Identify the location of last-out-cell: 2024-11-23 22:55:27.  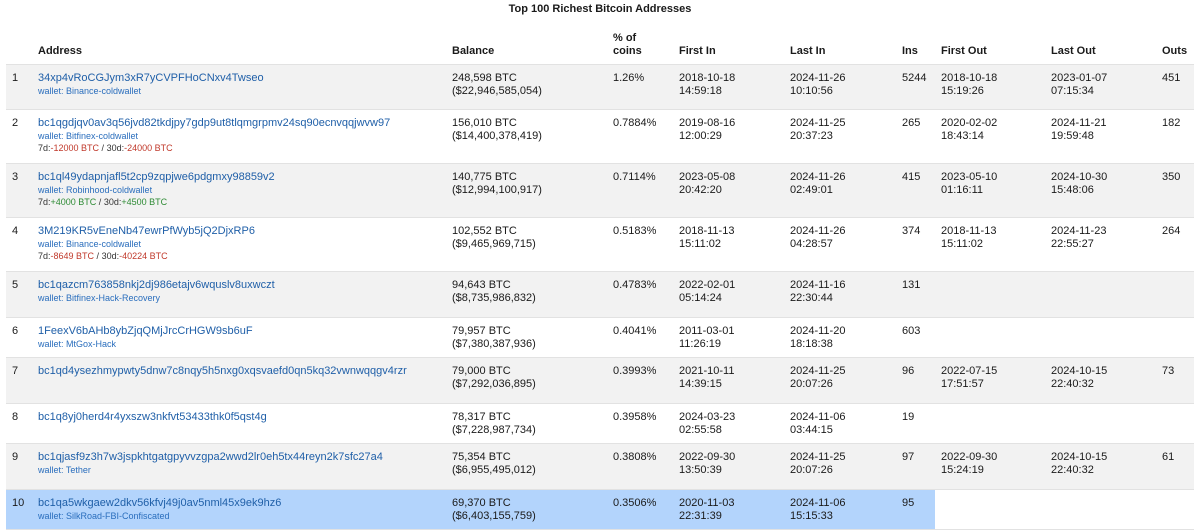
(1100, 234).